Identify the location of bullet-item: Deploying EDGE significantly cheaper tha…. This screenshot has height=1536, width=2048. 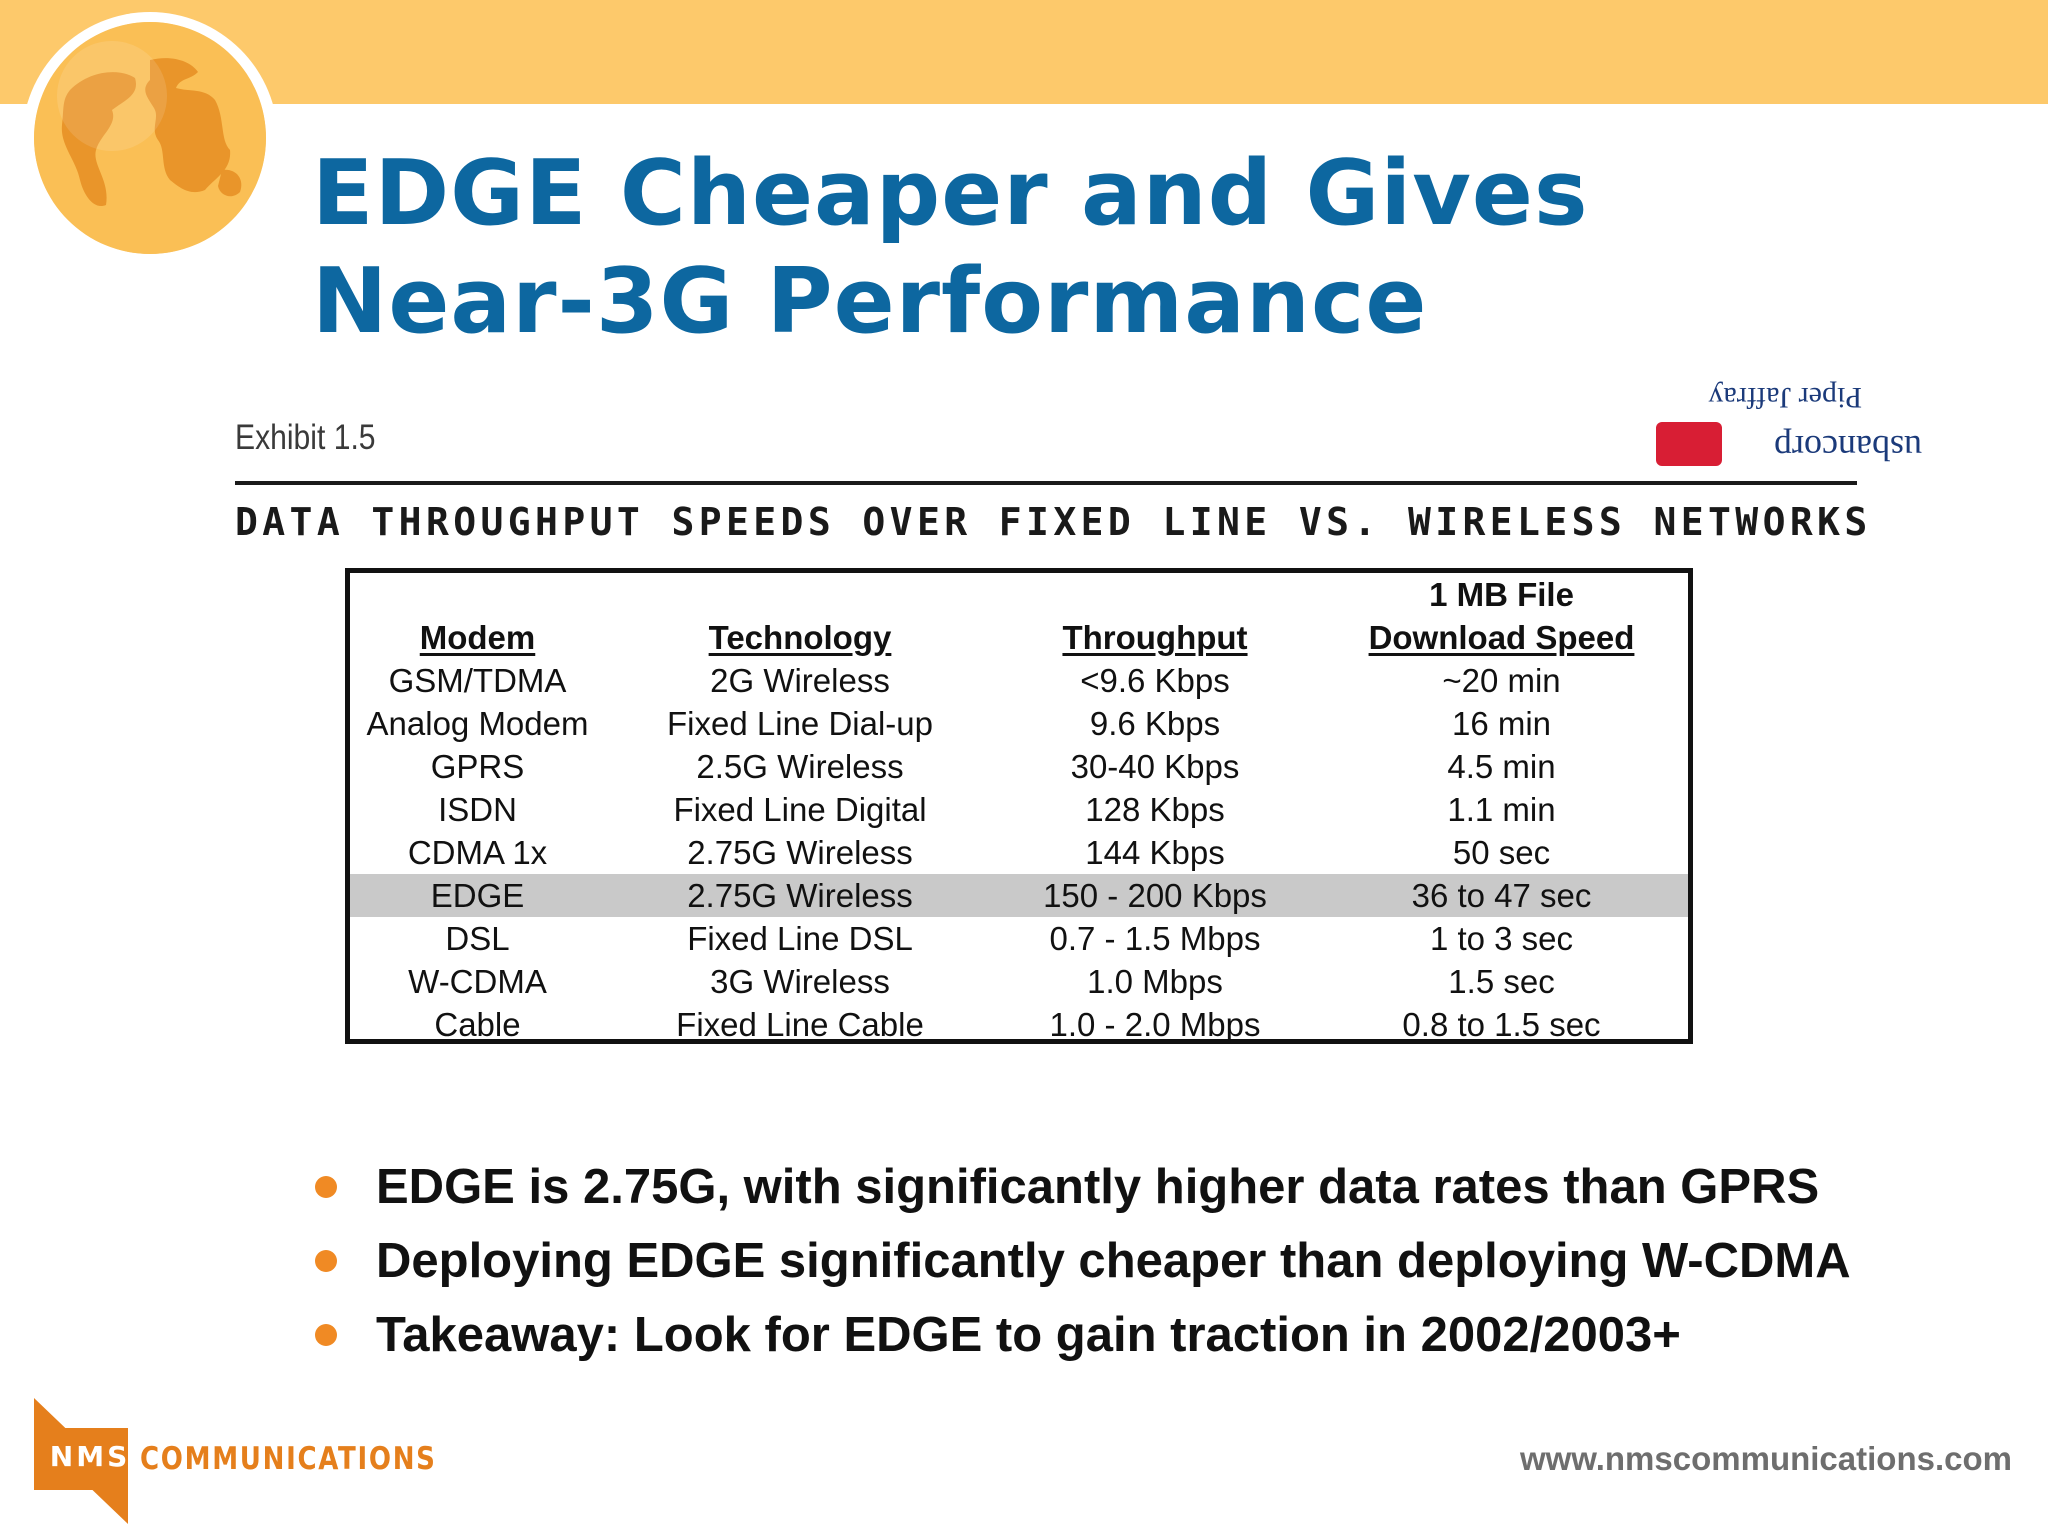
(1160, 1261).